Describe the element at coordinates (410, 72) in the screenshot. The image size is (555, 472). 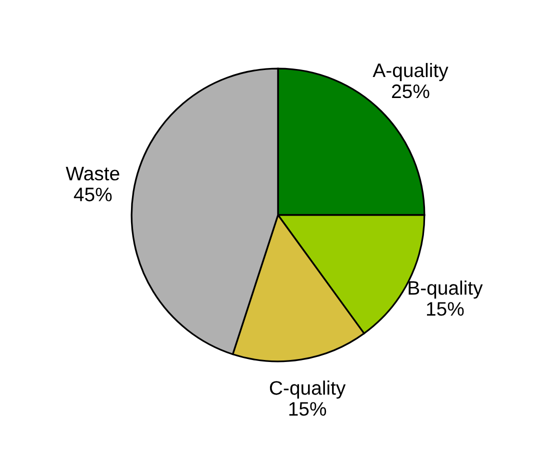
I see `slice-label: A-quality` at that location.